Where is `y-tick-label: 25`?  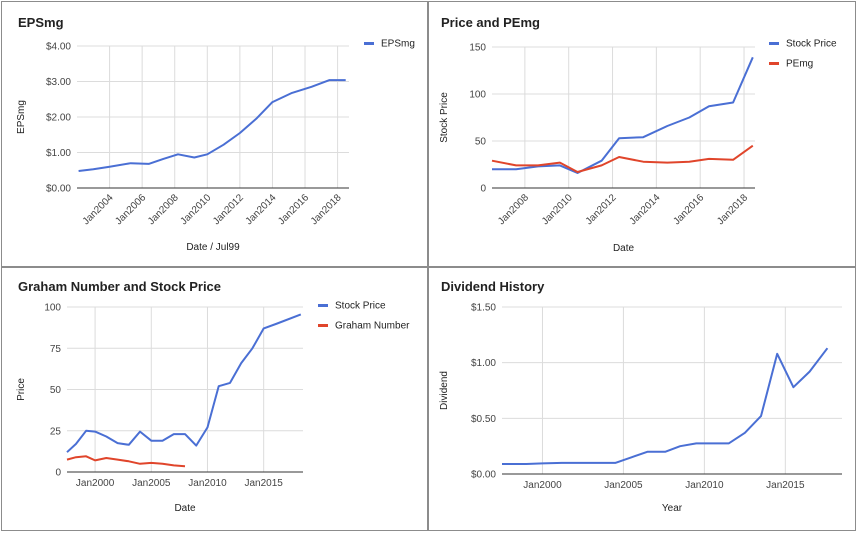
y-tick-label: 25 is located at coordinates (56, 431).